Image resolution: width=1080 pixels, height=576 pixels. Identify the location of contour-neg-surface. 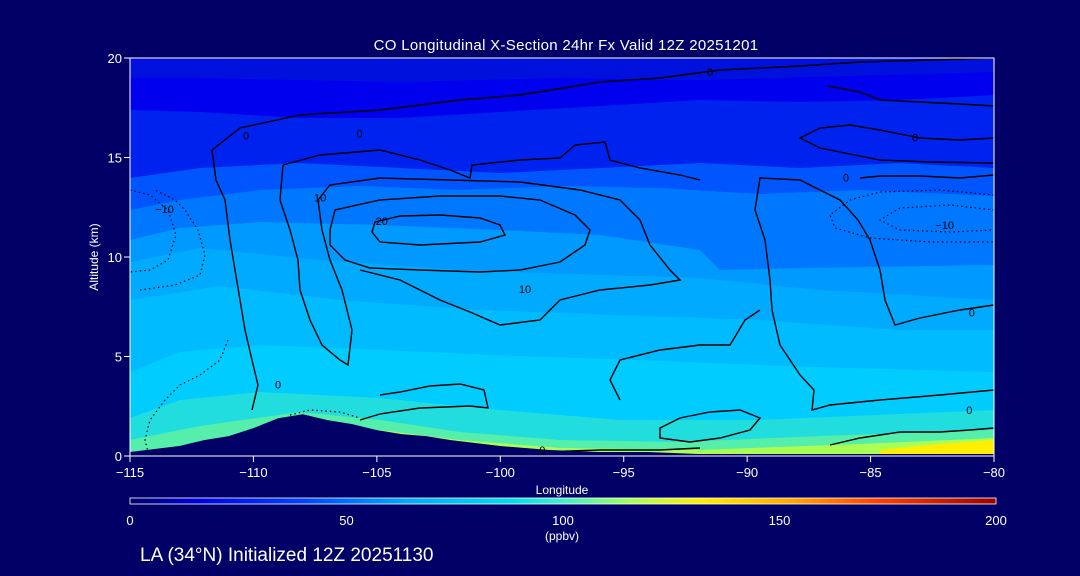
(325, 414).